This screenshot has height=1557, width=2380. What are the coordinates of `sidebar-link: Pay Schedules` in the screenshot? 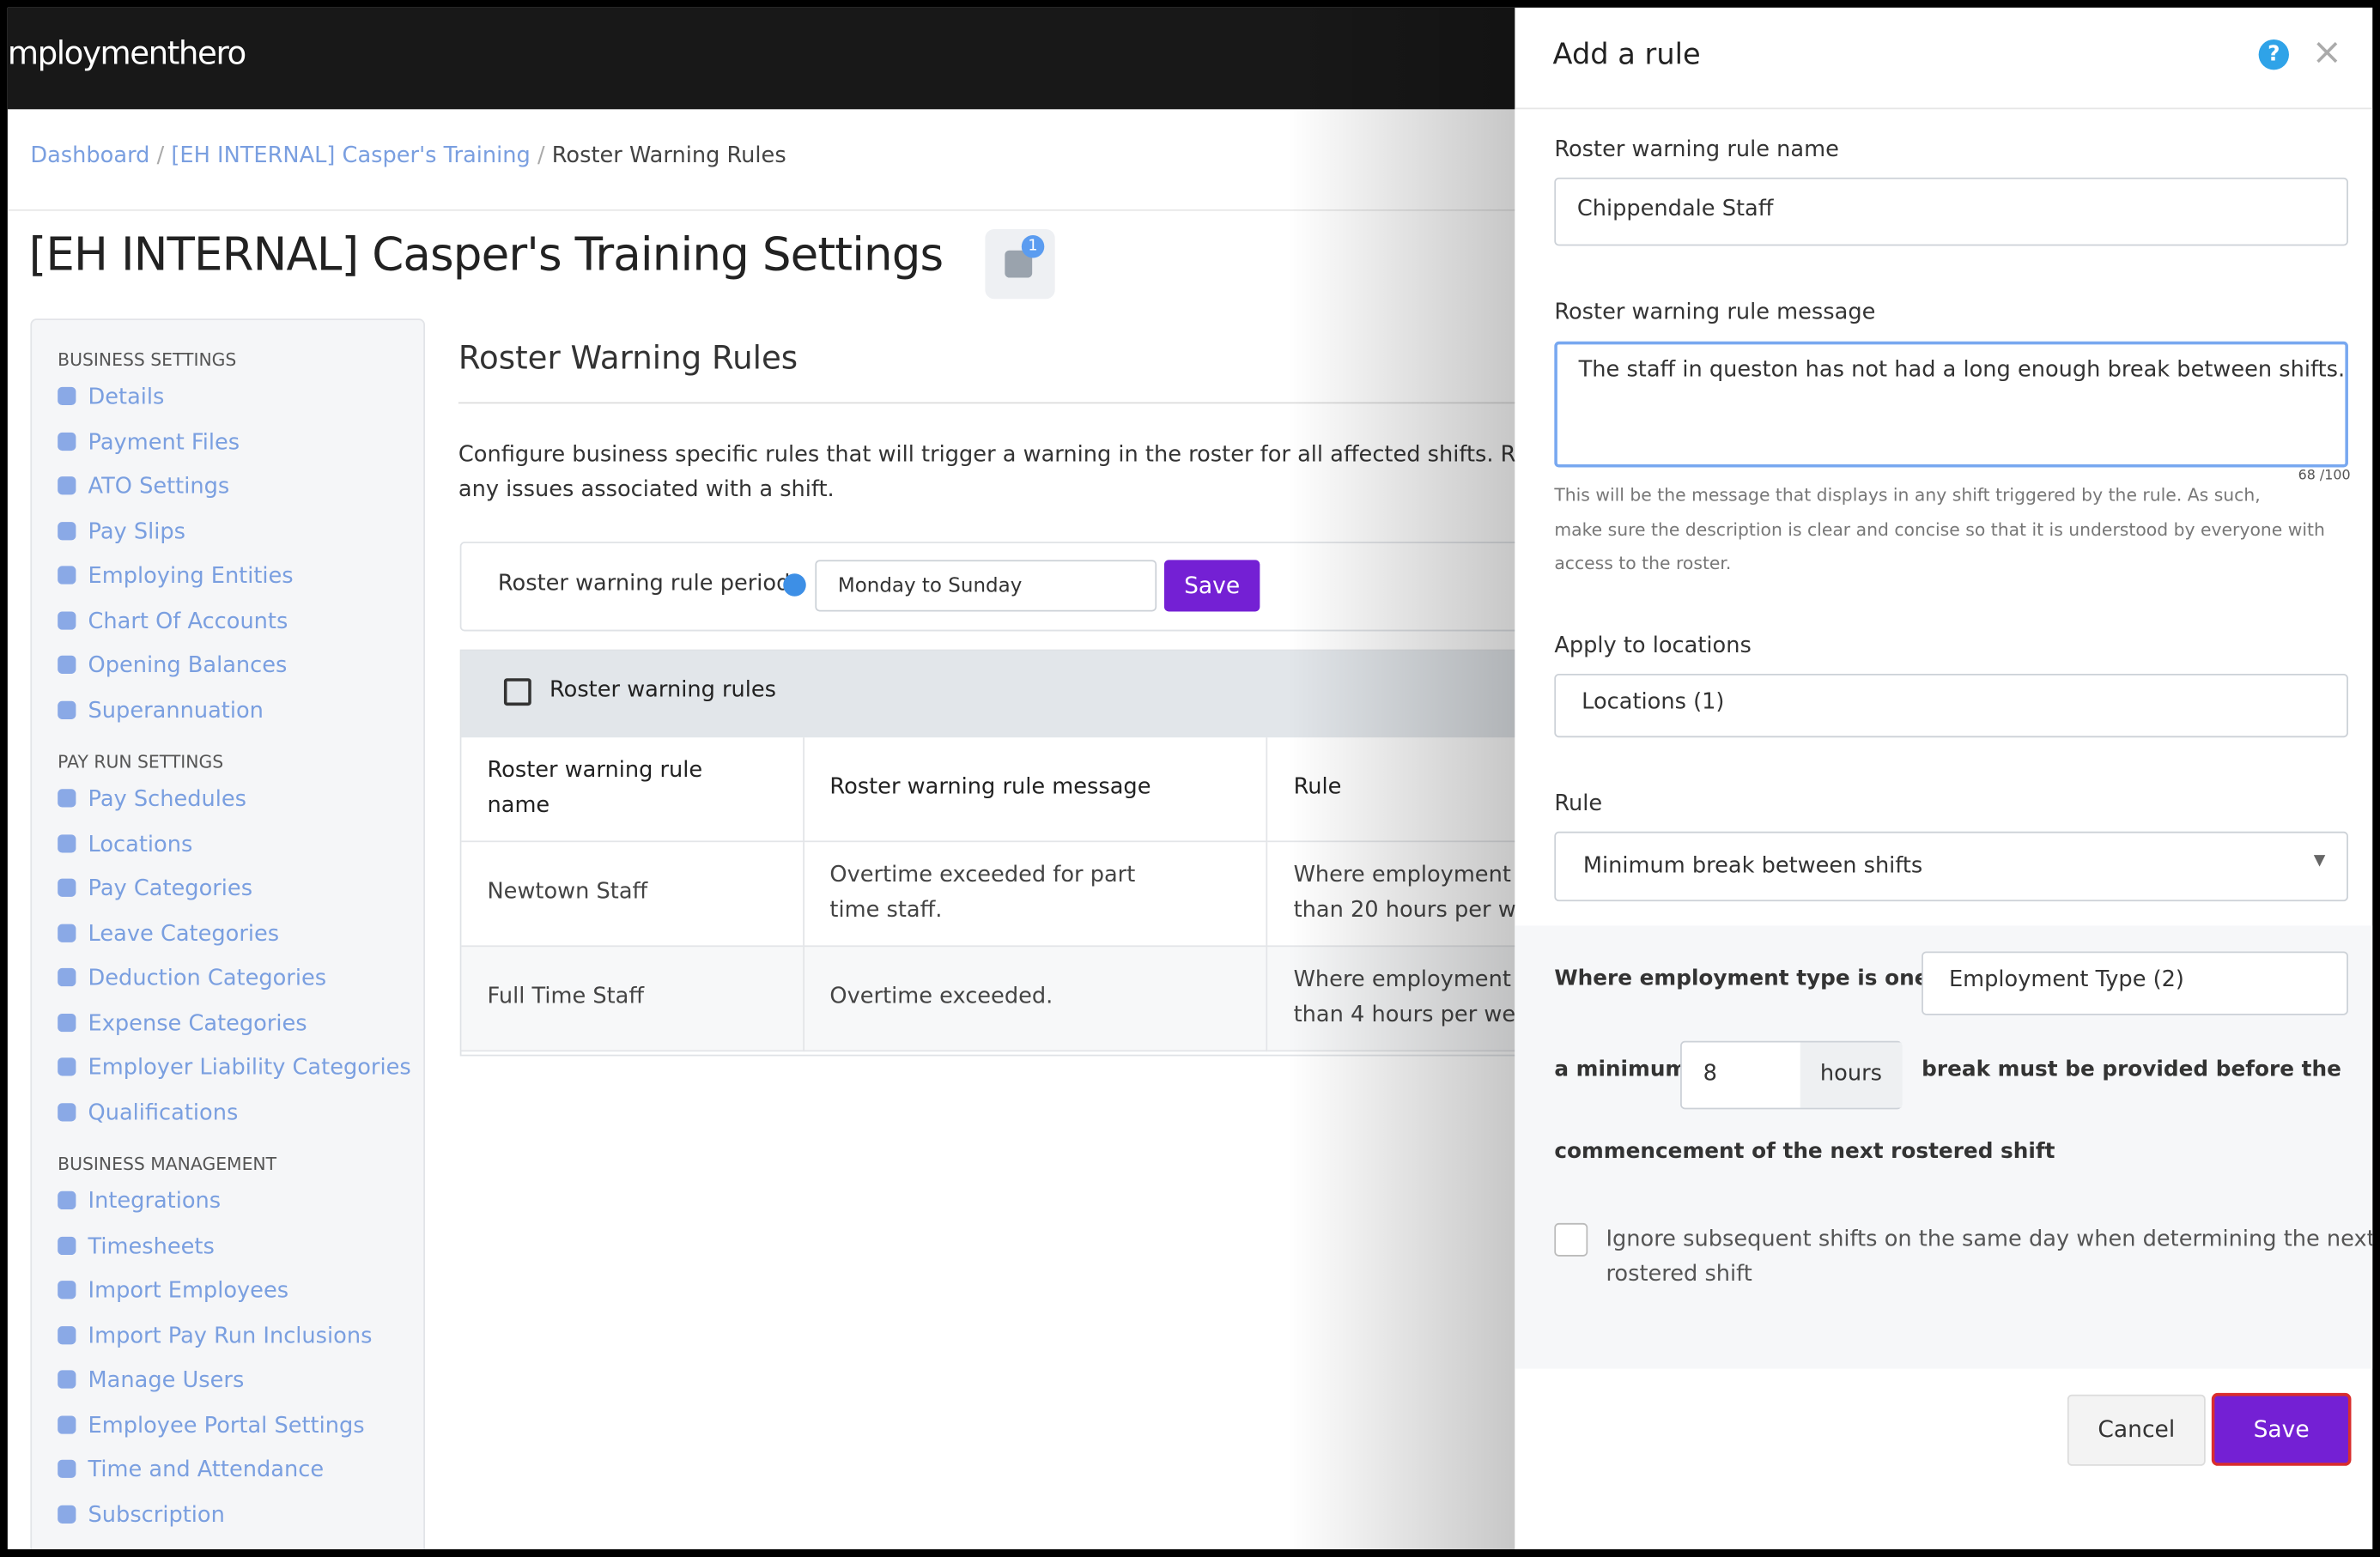 It's located at (228, 801).